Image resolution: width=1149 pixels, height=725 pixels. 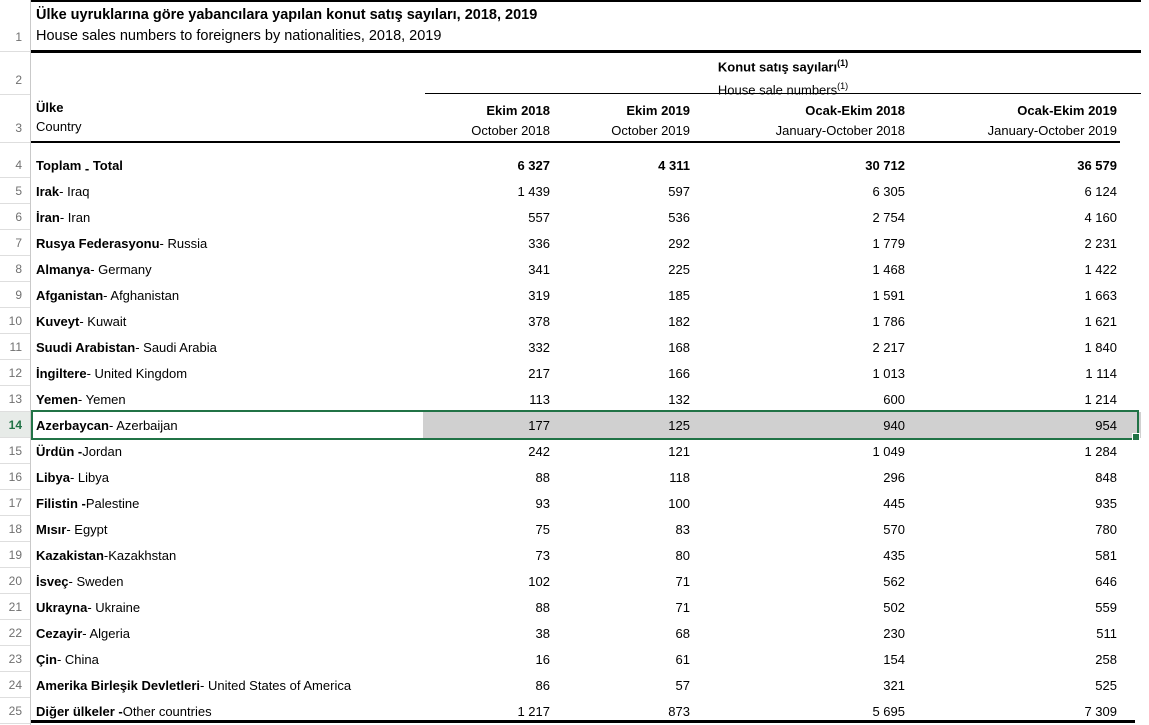 What do you see at coordinates (539, 269) in the screenshot?
I see `value-cell: 341` at bounding box center [539, 269].